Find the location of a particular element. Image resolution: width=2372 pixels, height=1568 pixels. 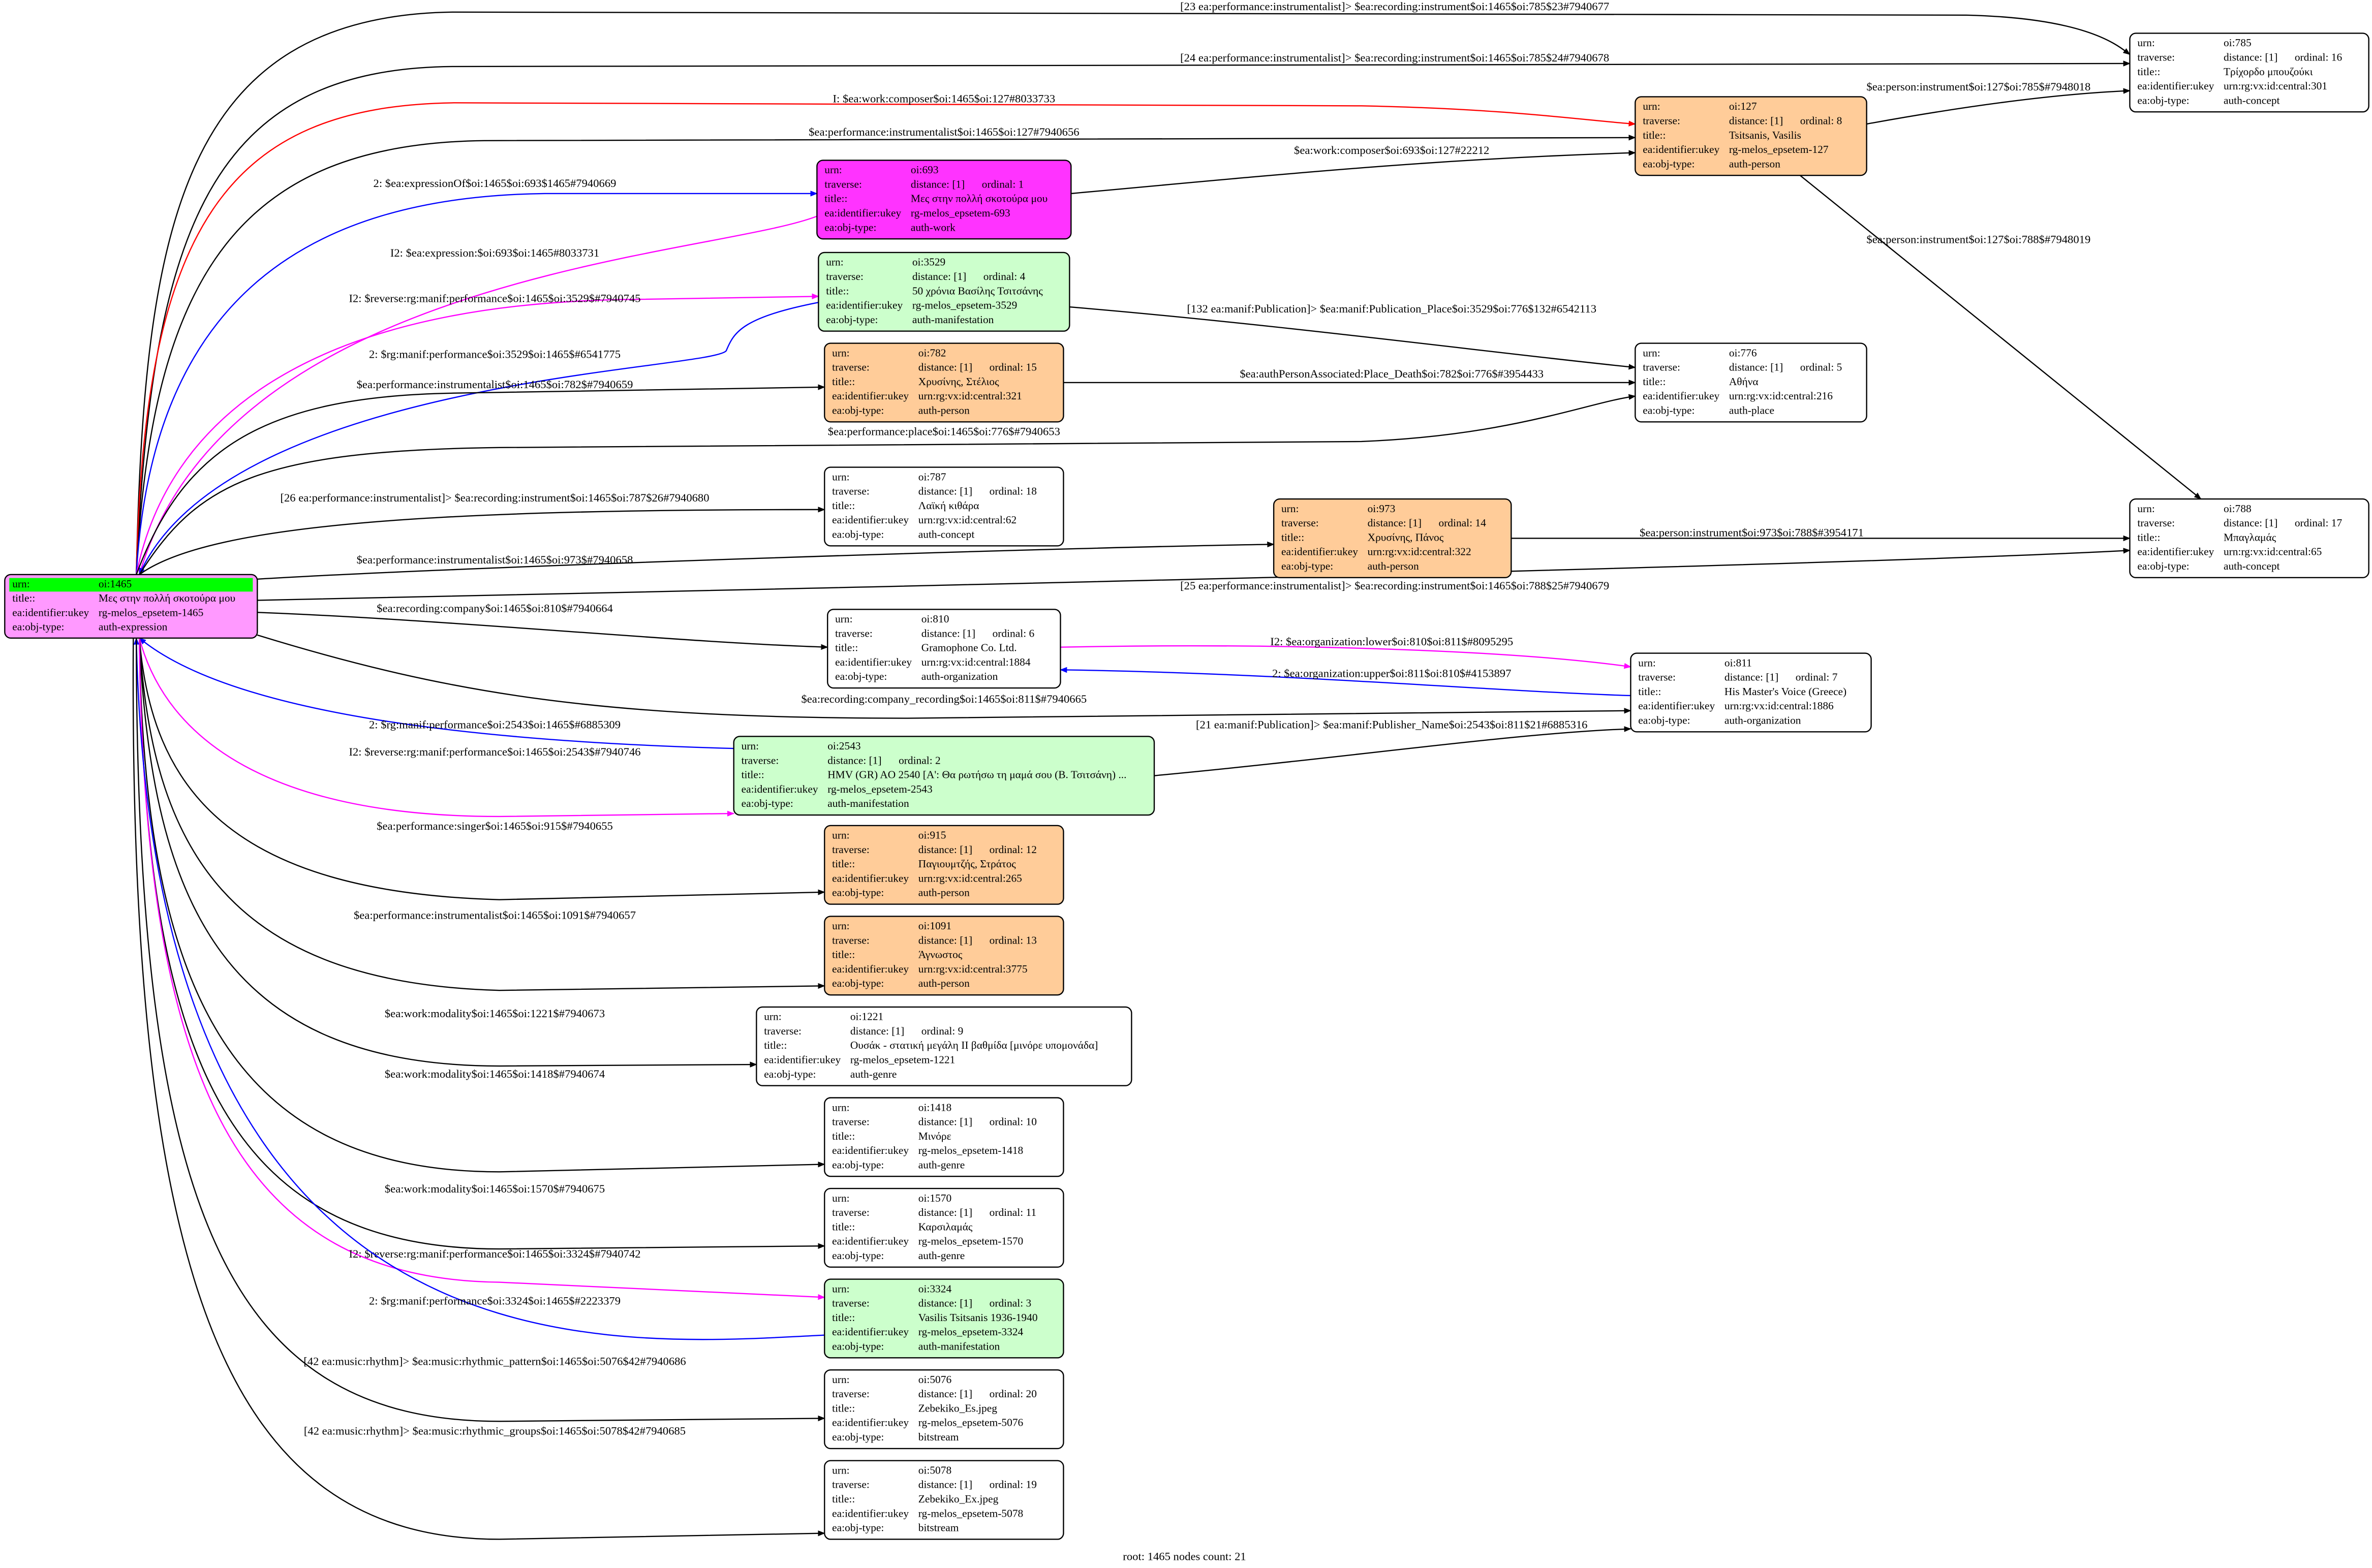

row-value: rg-melos_epsetem-1418 is located at coordinates (970, 1150).